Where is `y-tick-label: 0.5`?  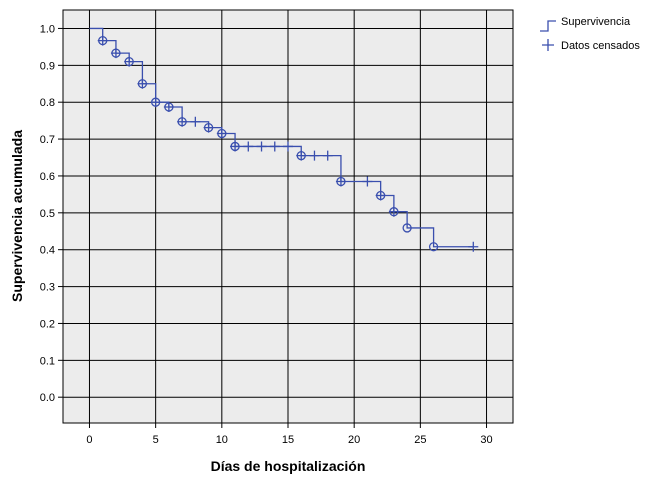 y-tick-label: 0.5 is located at coordinates (47, 214).